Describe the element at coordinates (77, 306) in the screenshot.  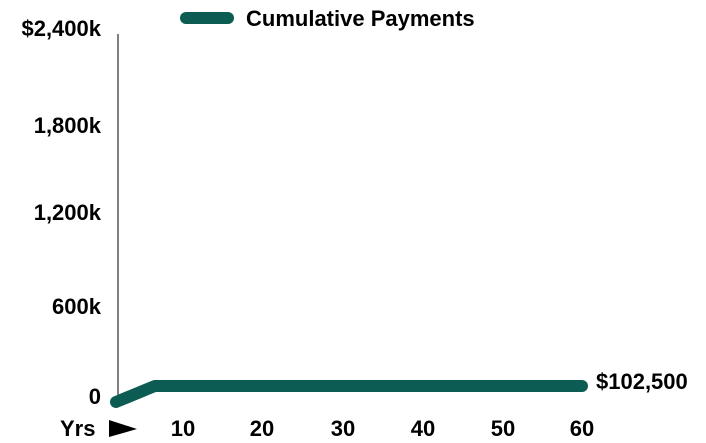
I see `y-tick-label: 600k` at that location.